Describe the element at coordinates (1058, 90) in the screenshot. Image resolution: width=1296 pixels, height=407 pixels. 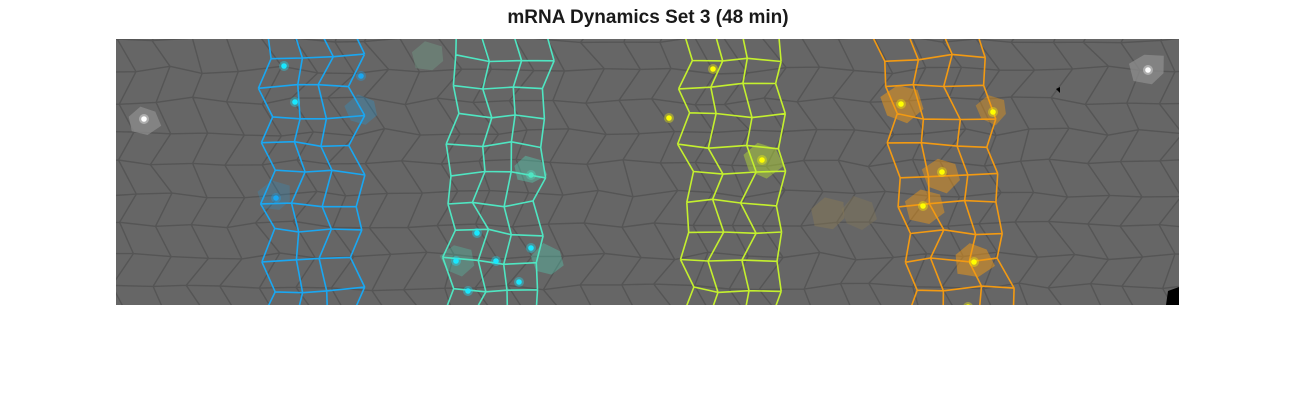
I see `edge-artifact-small` at that location.